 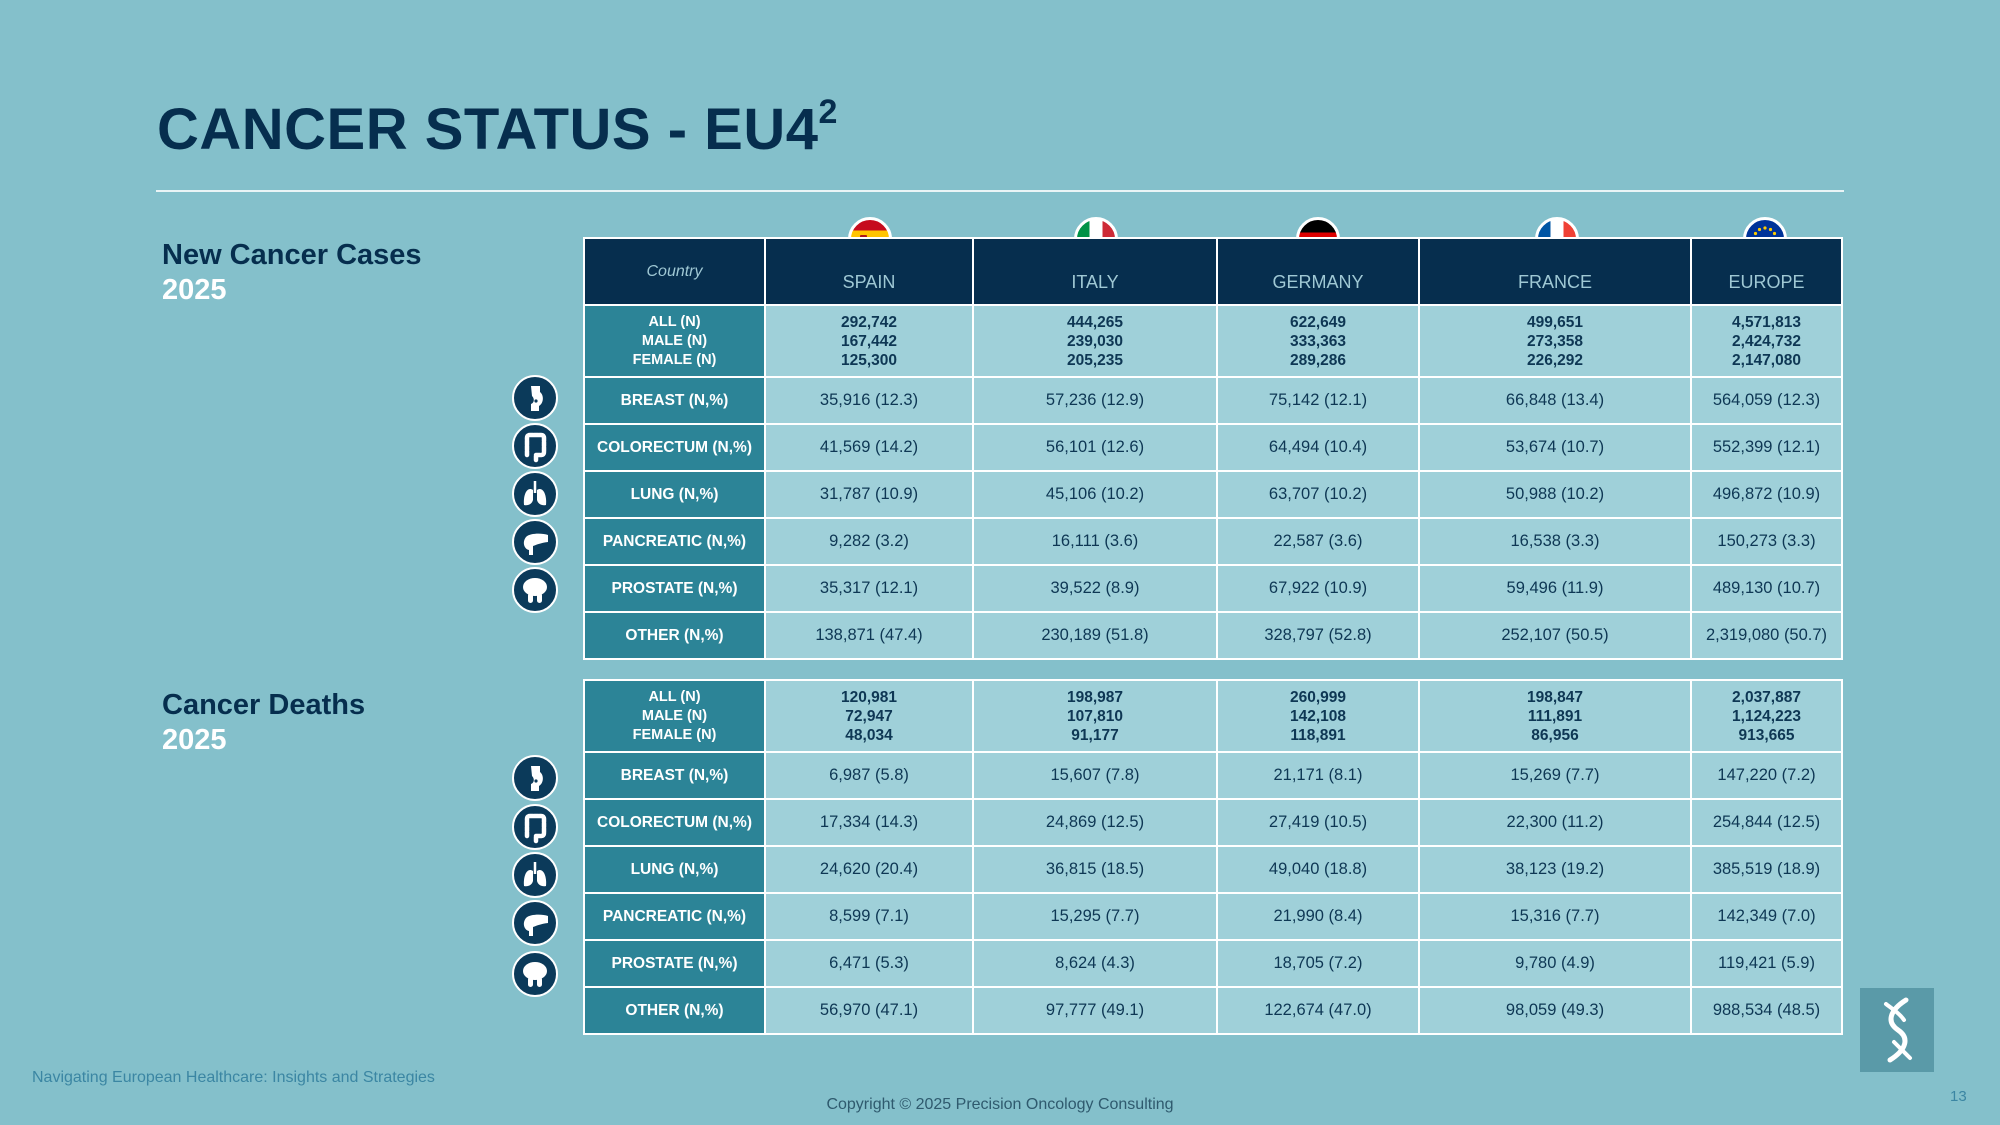 I want to click on cell-value: 167,442, so click(x=869, y=341).